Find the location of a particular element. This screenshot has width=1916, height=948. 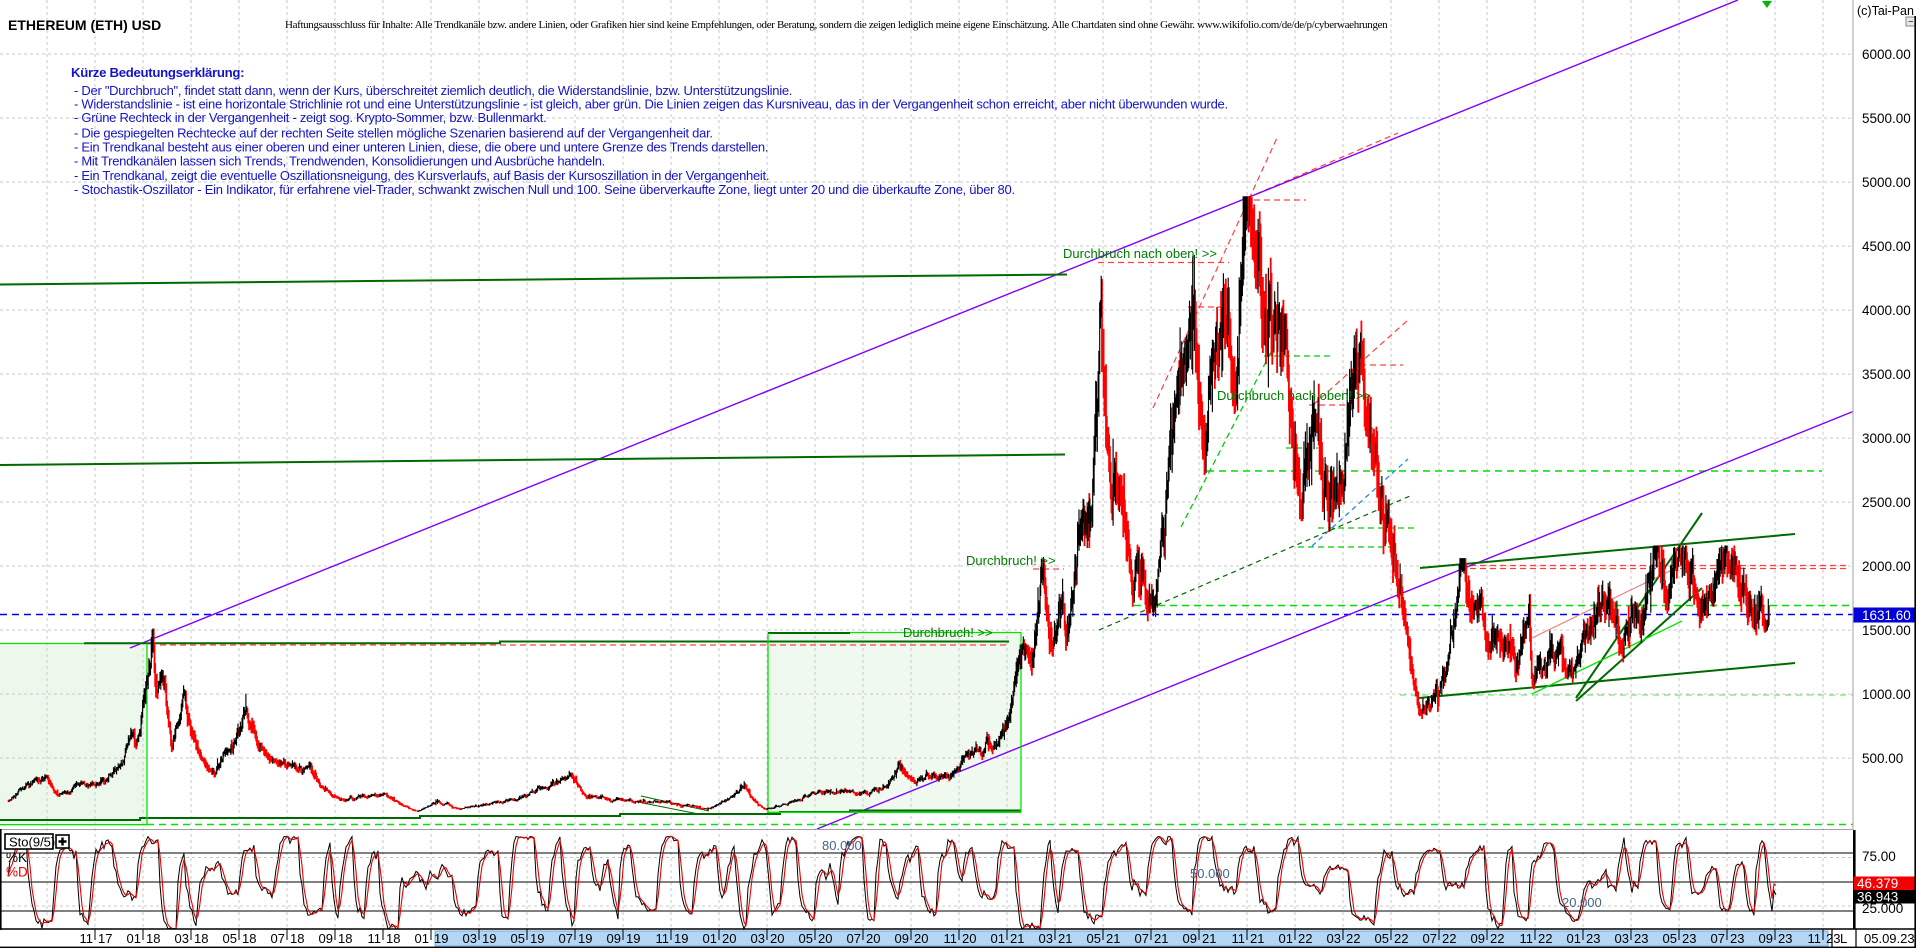

svg-text: 1000.00 is located at coordinates (1886, 694).